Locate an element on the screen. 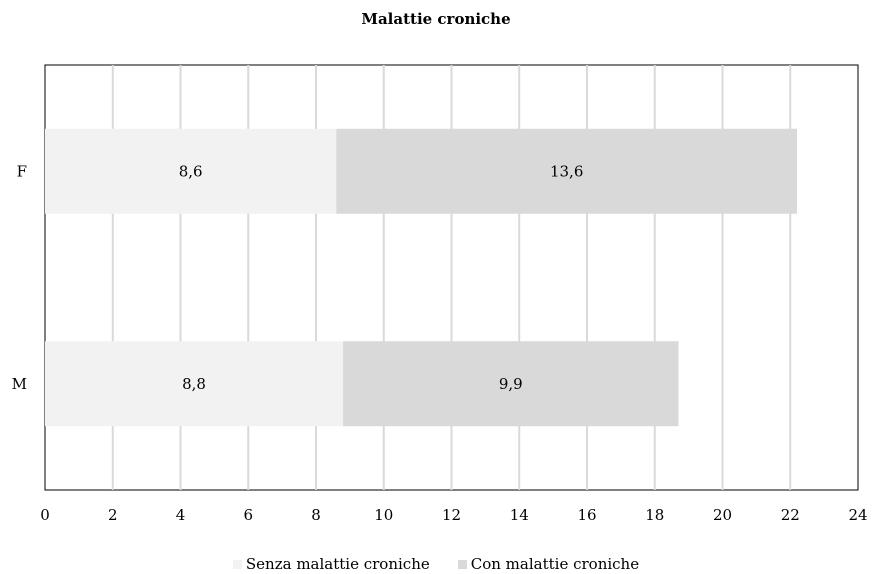  x-tick-label-14: 14 is located at coordinates (519, 515).